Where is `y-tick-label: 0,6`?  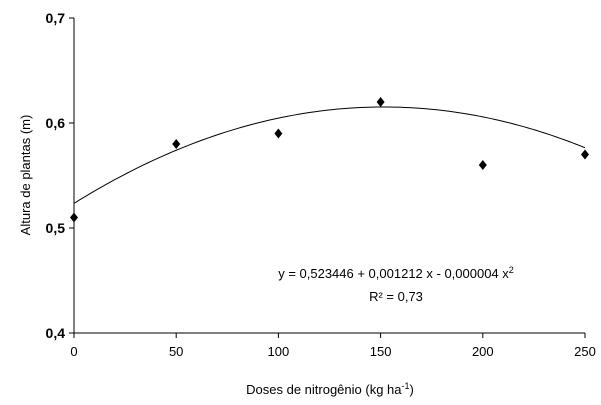
y-tick-label: 0,6 is located at coordinates (56, 123).